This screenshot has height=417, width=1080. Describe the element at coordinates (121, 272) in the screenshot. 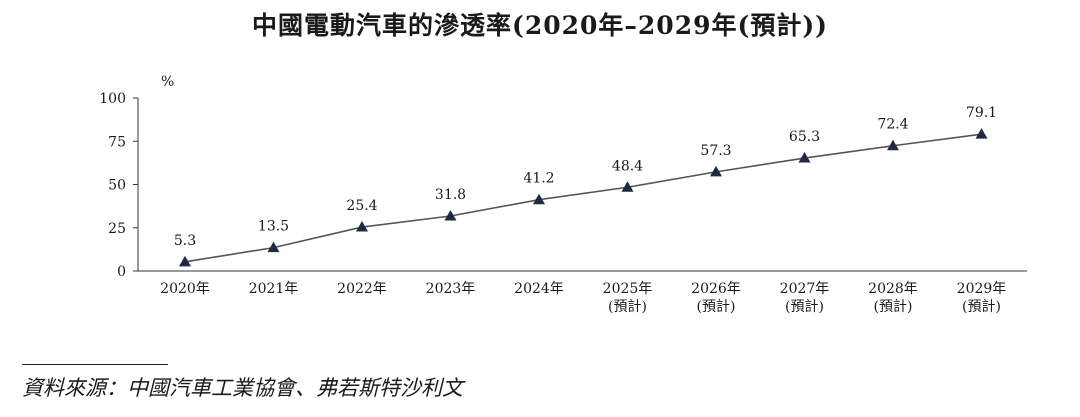

I see `y-tick-label: 0` at that location.